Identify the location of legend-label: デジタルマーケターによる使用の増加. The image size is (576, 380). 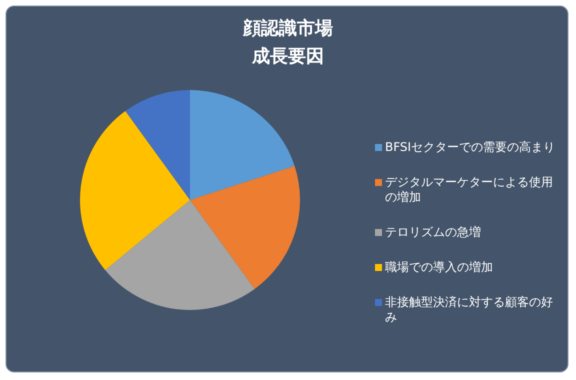
(469, 189).